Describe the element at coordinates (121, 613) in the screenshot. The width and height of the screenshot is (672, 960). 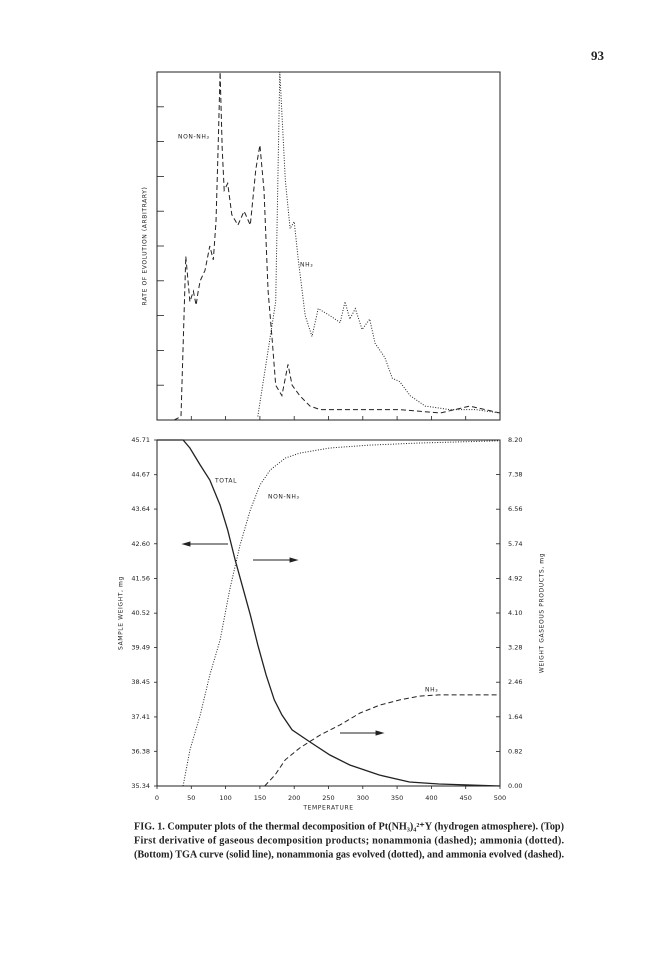
I see `y-axis-label: SAMPLE WEIGHT, mg` at that location.